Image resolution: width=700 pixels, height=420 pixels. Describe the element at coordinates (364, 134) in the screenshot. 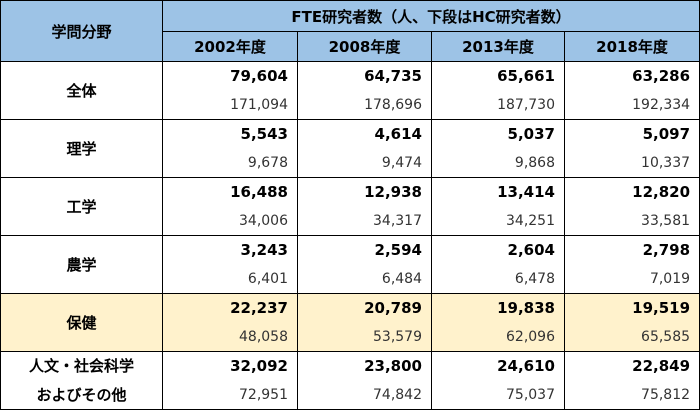

I see `fte-cell: 4,614` at that location.